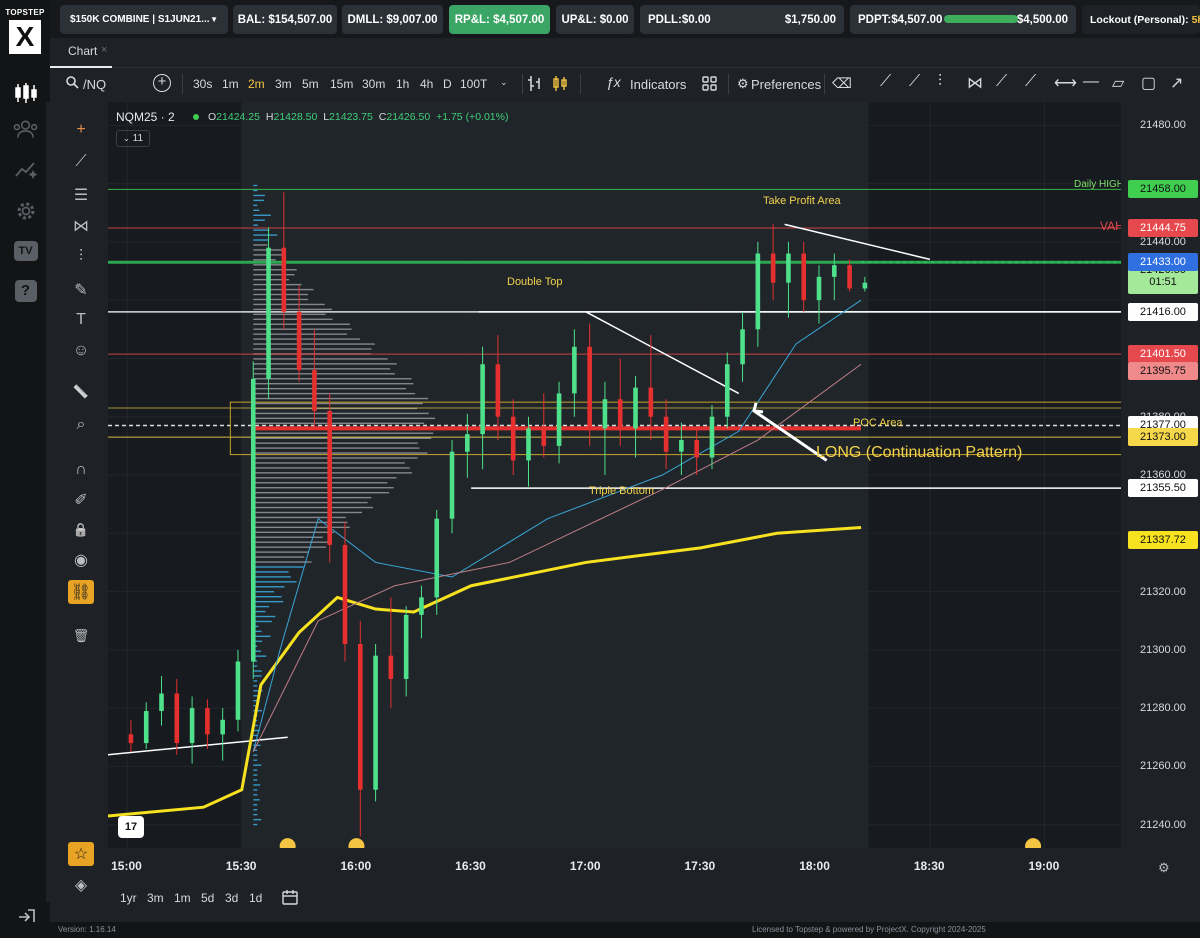 The width and height of the screenshot is (1200, 938). What do you see at coordinates (709, 86) in the screenshot?
I see `layout-grid-icon` at bounding box center [709, 86].